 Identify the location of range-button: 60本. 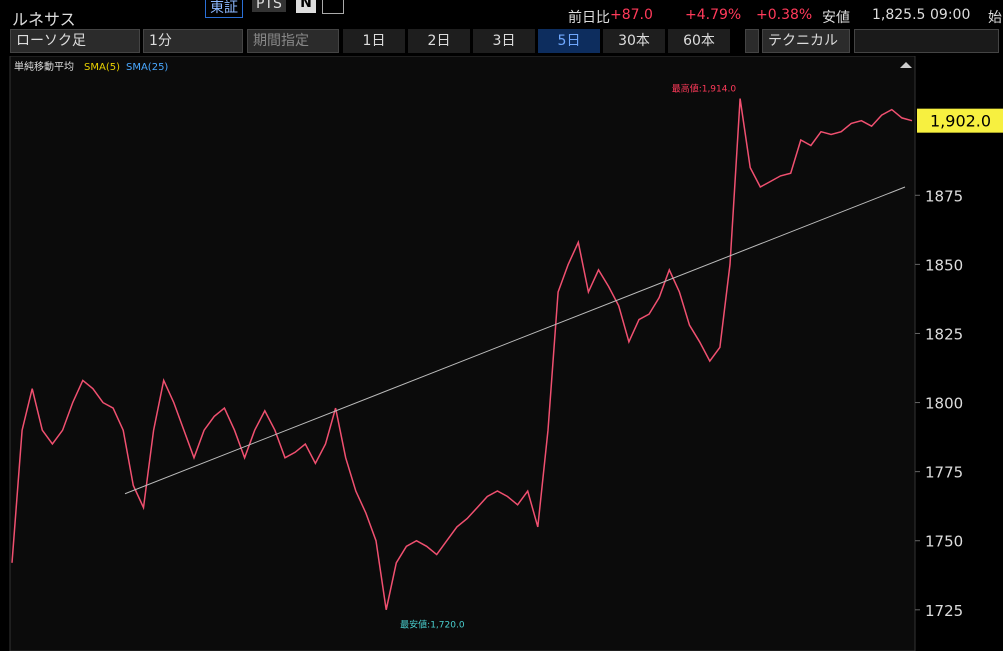
(699, 41).